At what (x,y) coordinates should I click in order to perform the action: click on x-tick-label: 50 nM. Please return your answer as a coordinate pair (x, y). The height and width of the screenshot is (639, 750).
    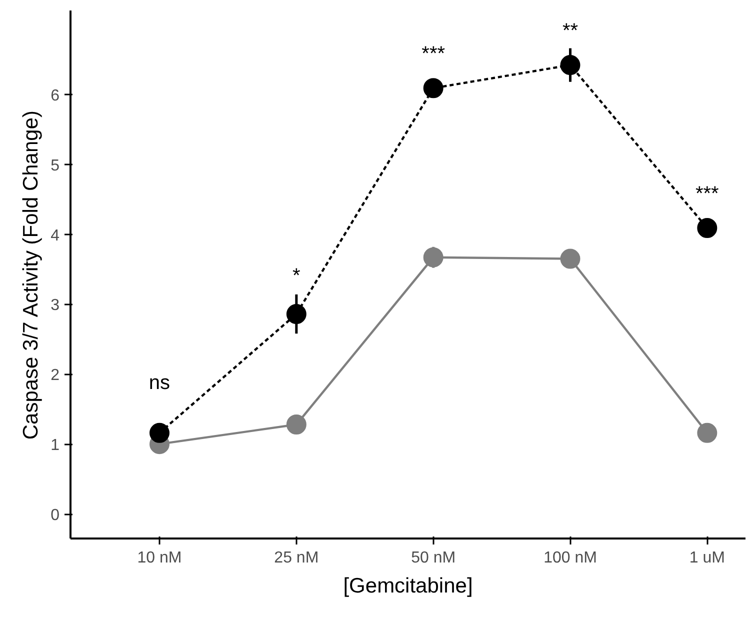
    Looking at the image, I should click on (433, 558).